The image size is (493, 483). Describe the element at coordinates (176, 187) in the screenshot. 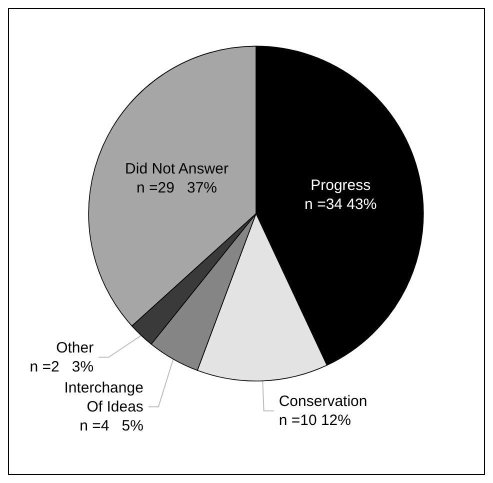

I see `data-label: n =29 37%` at that location.